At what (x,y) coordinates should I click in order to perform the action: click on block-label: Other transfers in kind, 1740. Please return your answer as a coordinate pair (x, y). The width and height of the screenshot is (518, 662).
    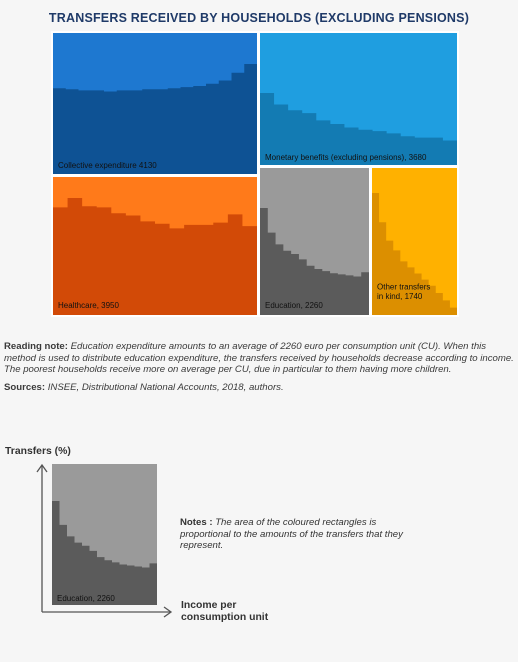
    Looking at the image, I should click on (403, 292).